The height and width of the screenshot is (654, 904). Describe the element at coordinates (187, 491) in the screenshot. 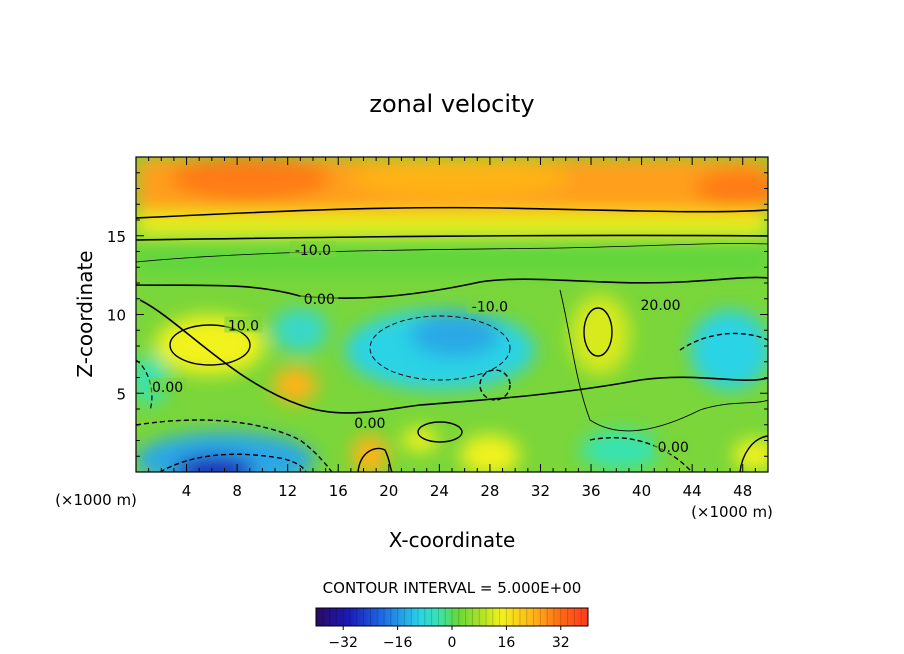

I see `x-tick-label: 4` at that location.